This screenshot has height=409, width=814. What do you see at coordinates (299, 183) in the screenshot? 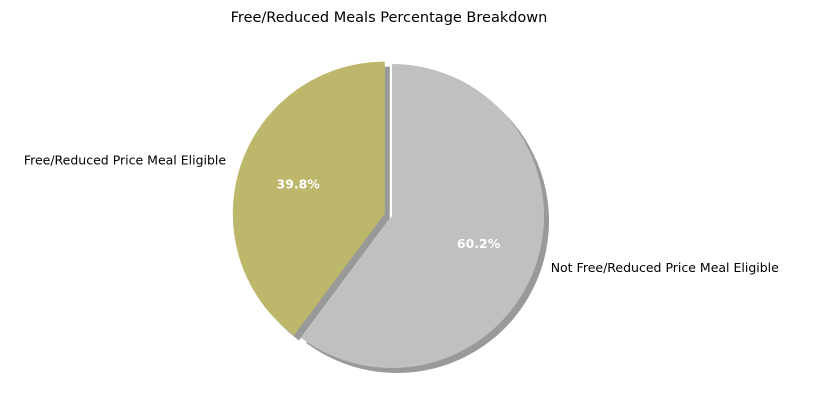
I see `slice-percent-free-reduced-price-meal-eligible: 39.8%` at bounding box center [299, 183].